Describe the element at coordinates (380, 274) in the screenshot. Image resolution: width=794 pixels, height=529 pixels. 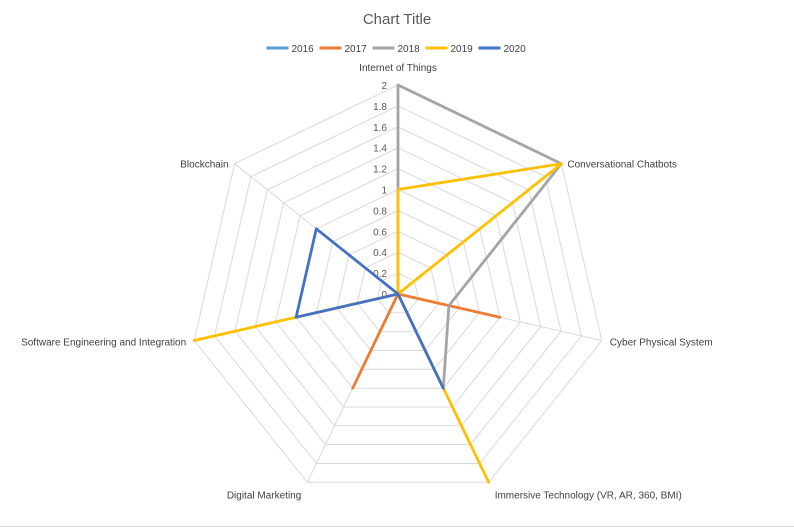
I see `tick-label: 0.2` at that location.